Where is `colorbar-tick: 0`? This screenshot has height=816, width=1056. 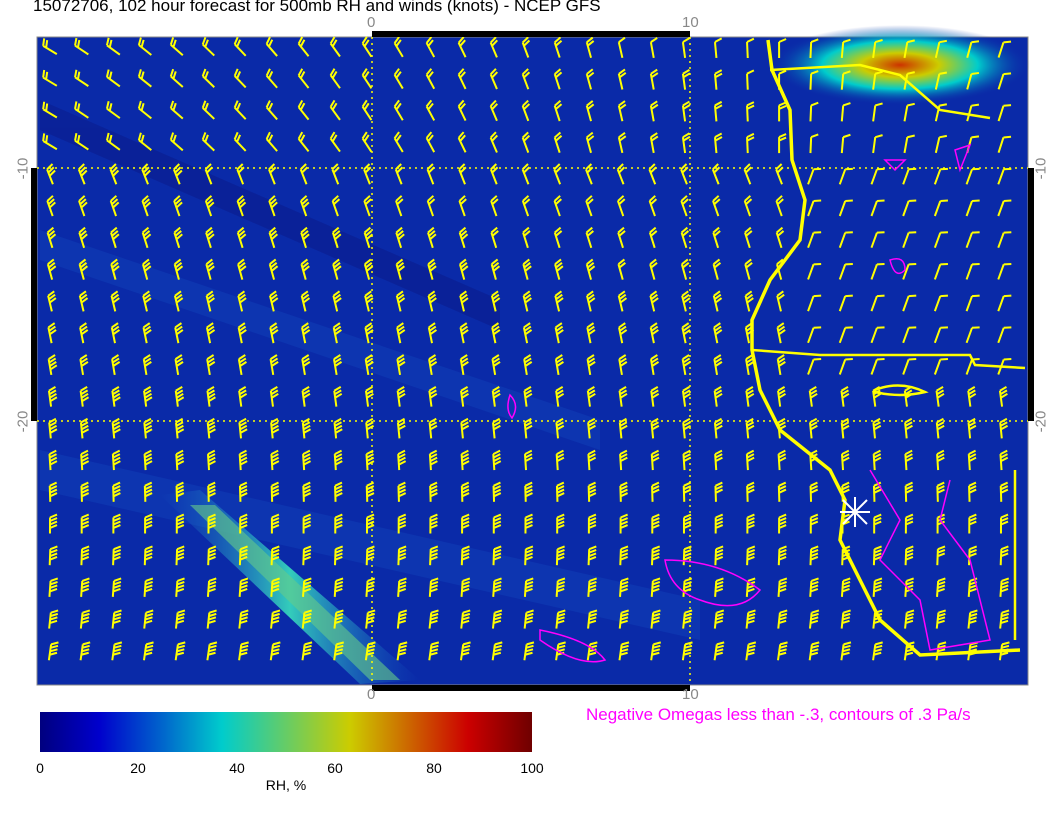 colorbar-tick: 0 is located at coordinates (40, 768).